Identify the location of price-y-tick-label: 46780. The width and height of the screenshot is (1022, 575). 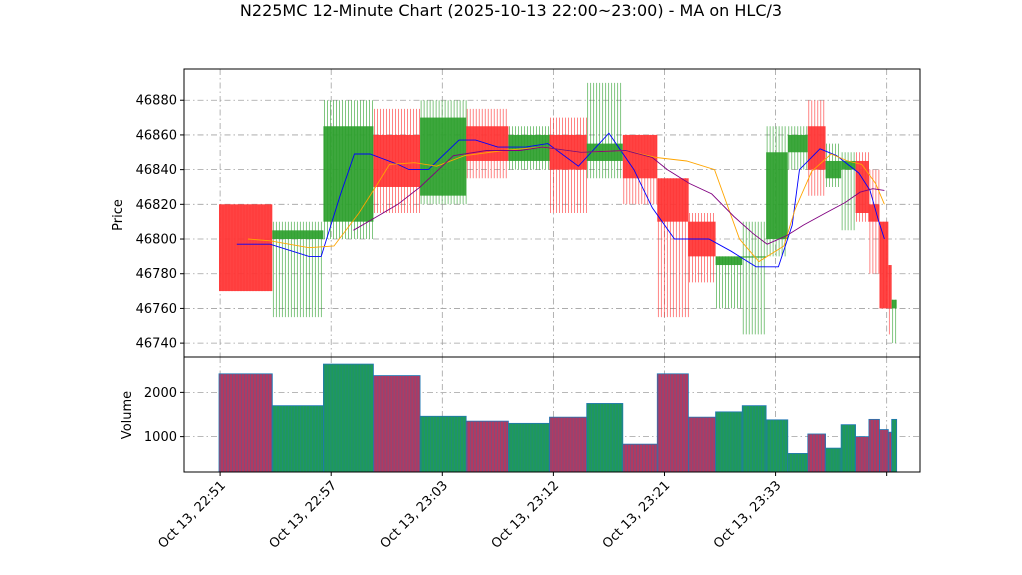
(156, 274).